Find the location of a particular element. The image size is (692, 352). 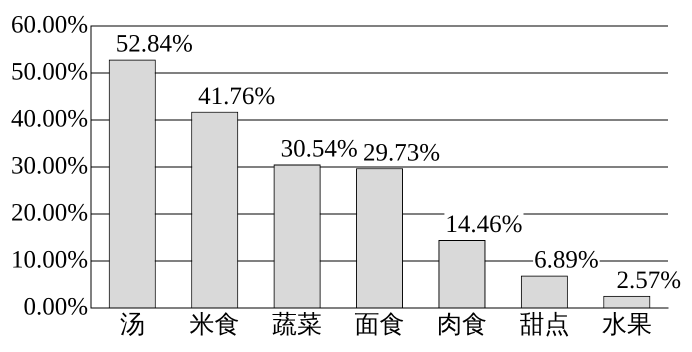

x-tick-label: 肉食 is located at coordinates (461, 325).